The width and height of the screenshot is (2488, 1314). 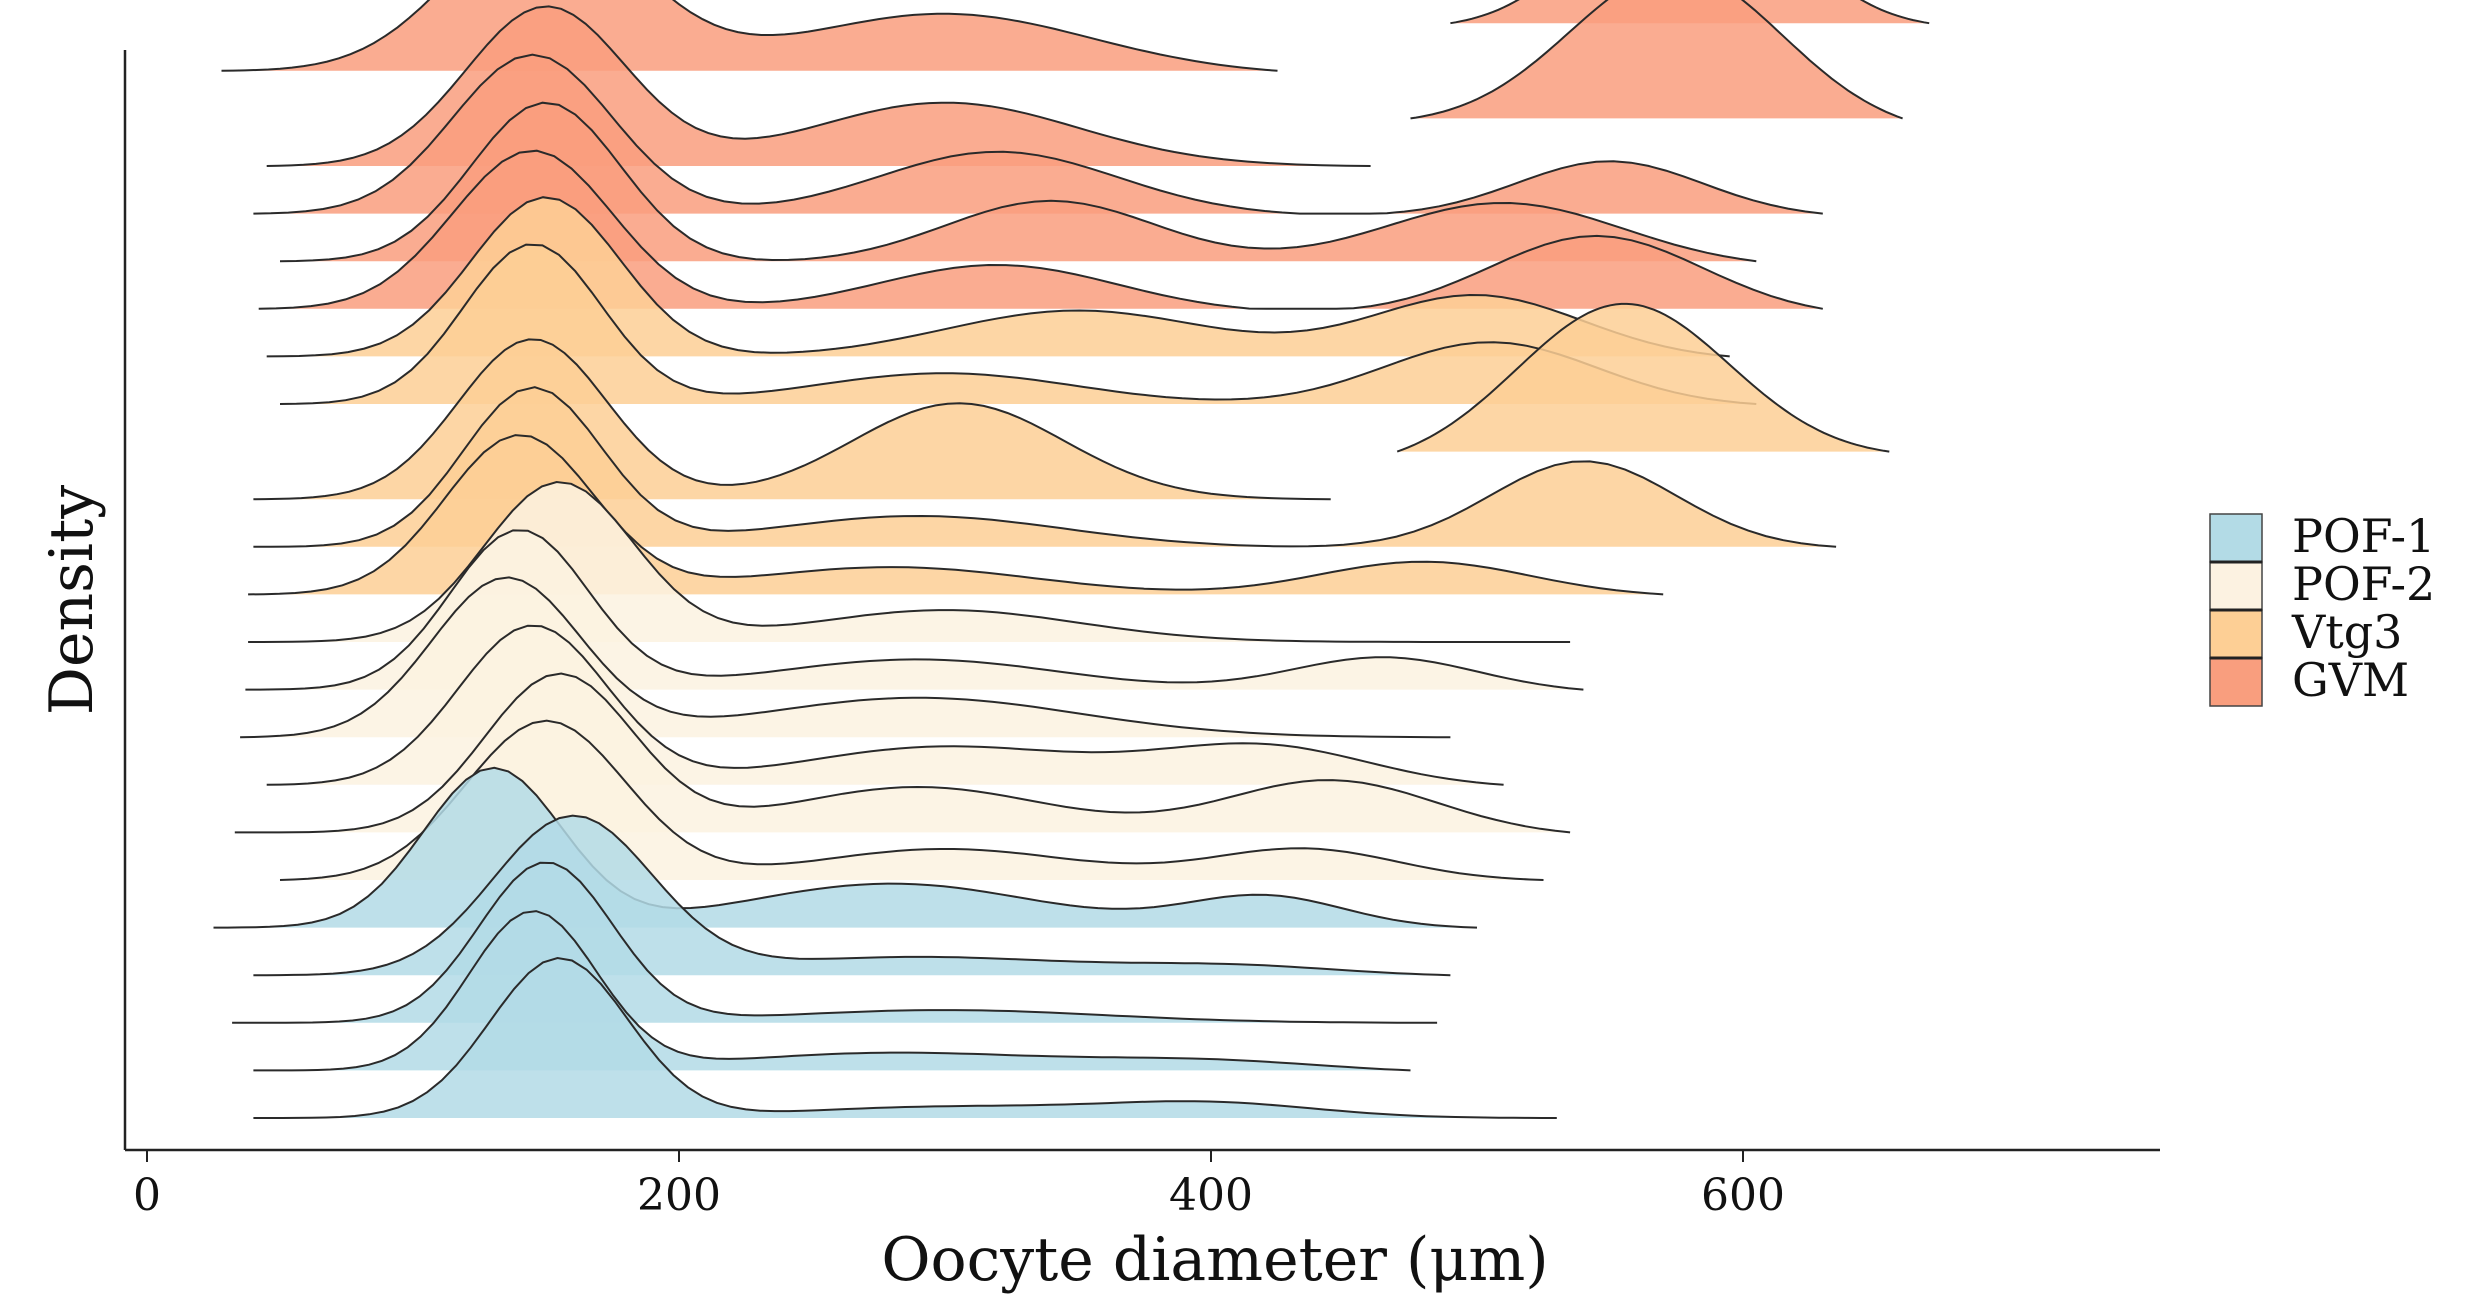 What do you see at coordinates (2236, 682) in the screenshot?
I see `legend-swatch-gvm` at bounding box center [2236, 682].